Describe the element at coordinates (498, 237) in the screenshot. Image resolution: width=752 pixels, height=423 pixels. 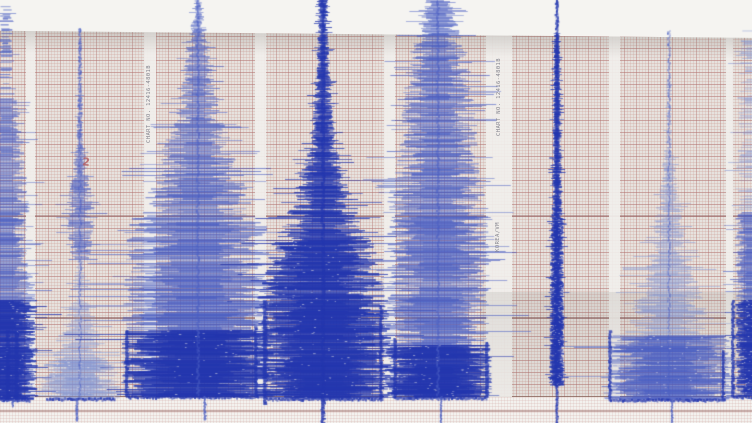
I see `station-label: KOREA/VM` at that location.